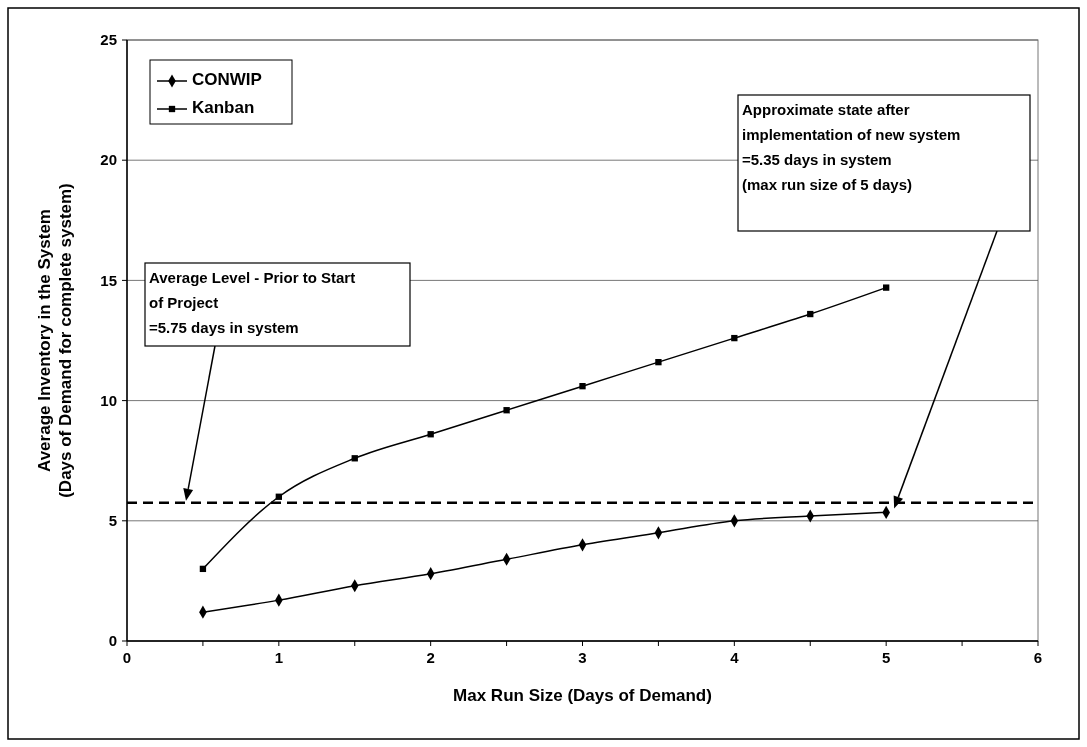  What do you see at coordinates (252, 302) in the screenshot?
I see `annotation: Average Level - Prior to Start of Project =5.75 days in system` at bounding box center [252, 302].